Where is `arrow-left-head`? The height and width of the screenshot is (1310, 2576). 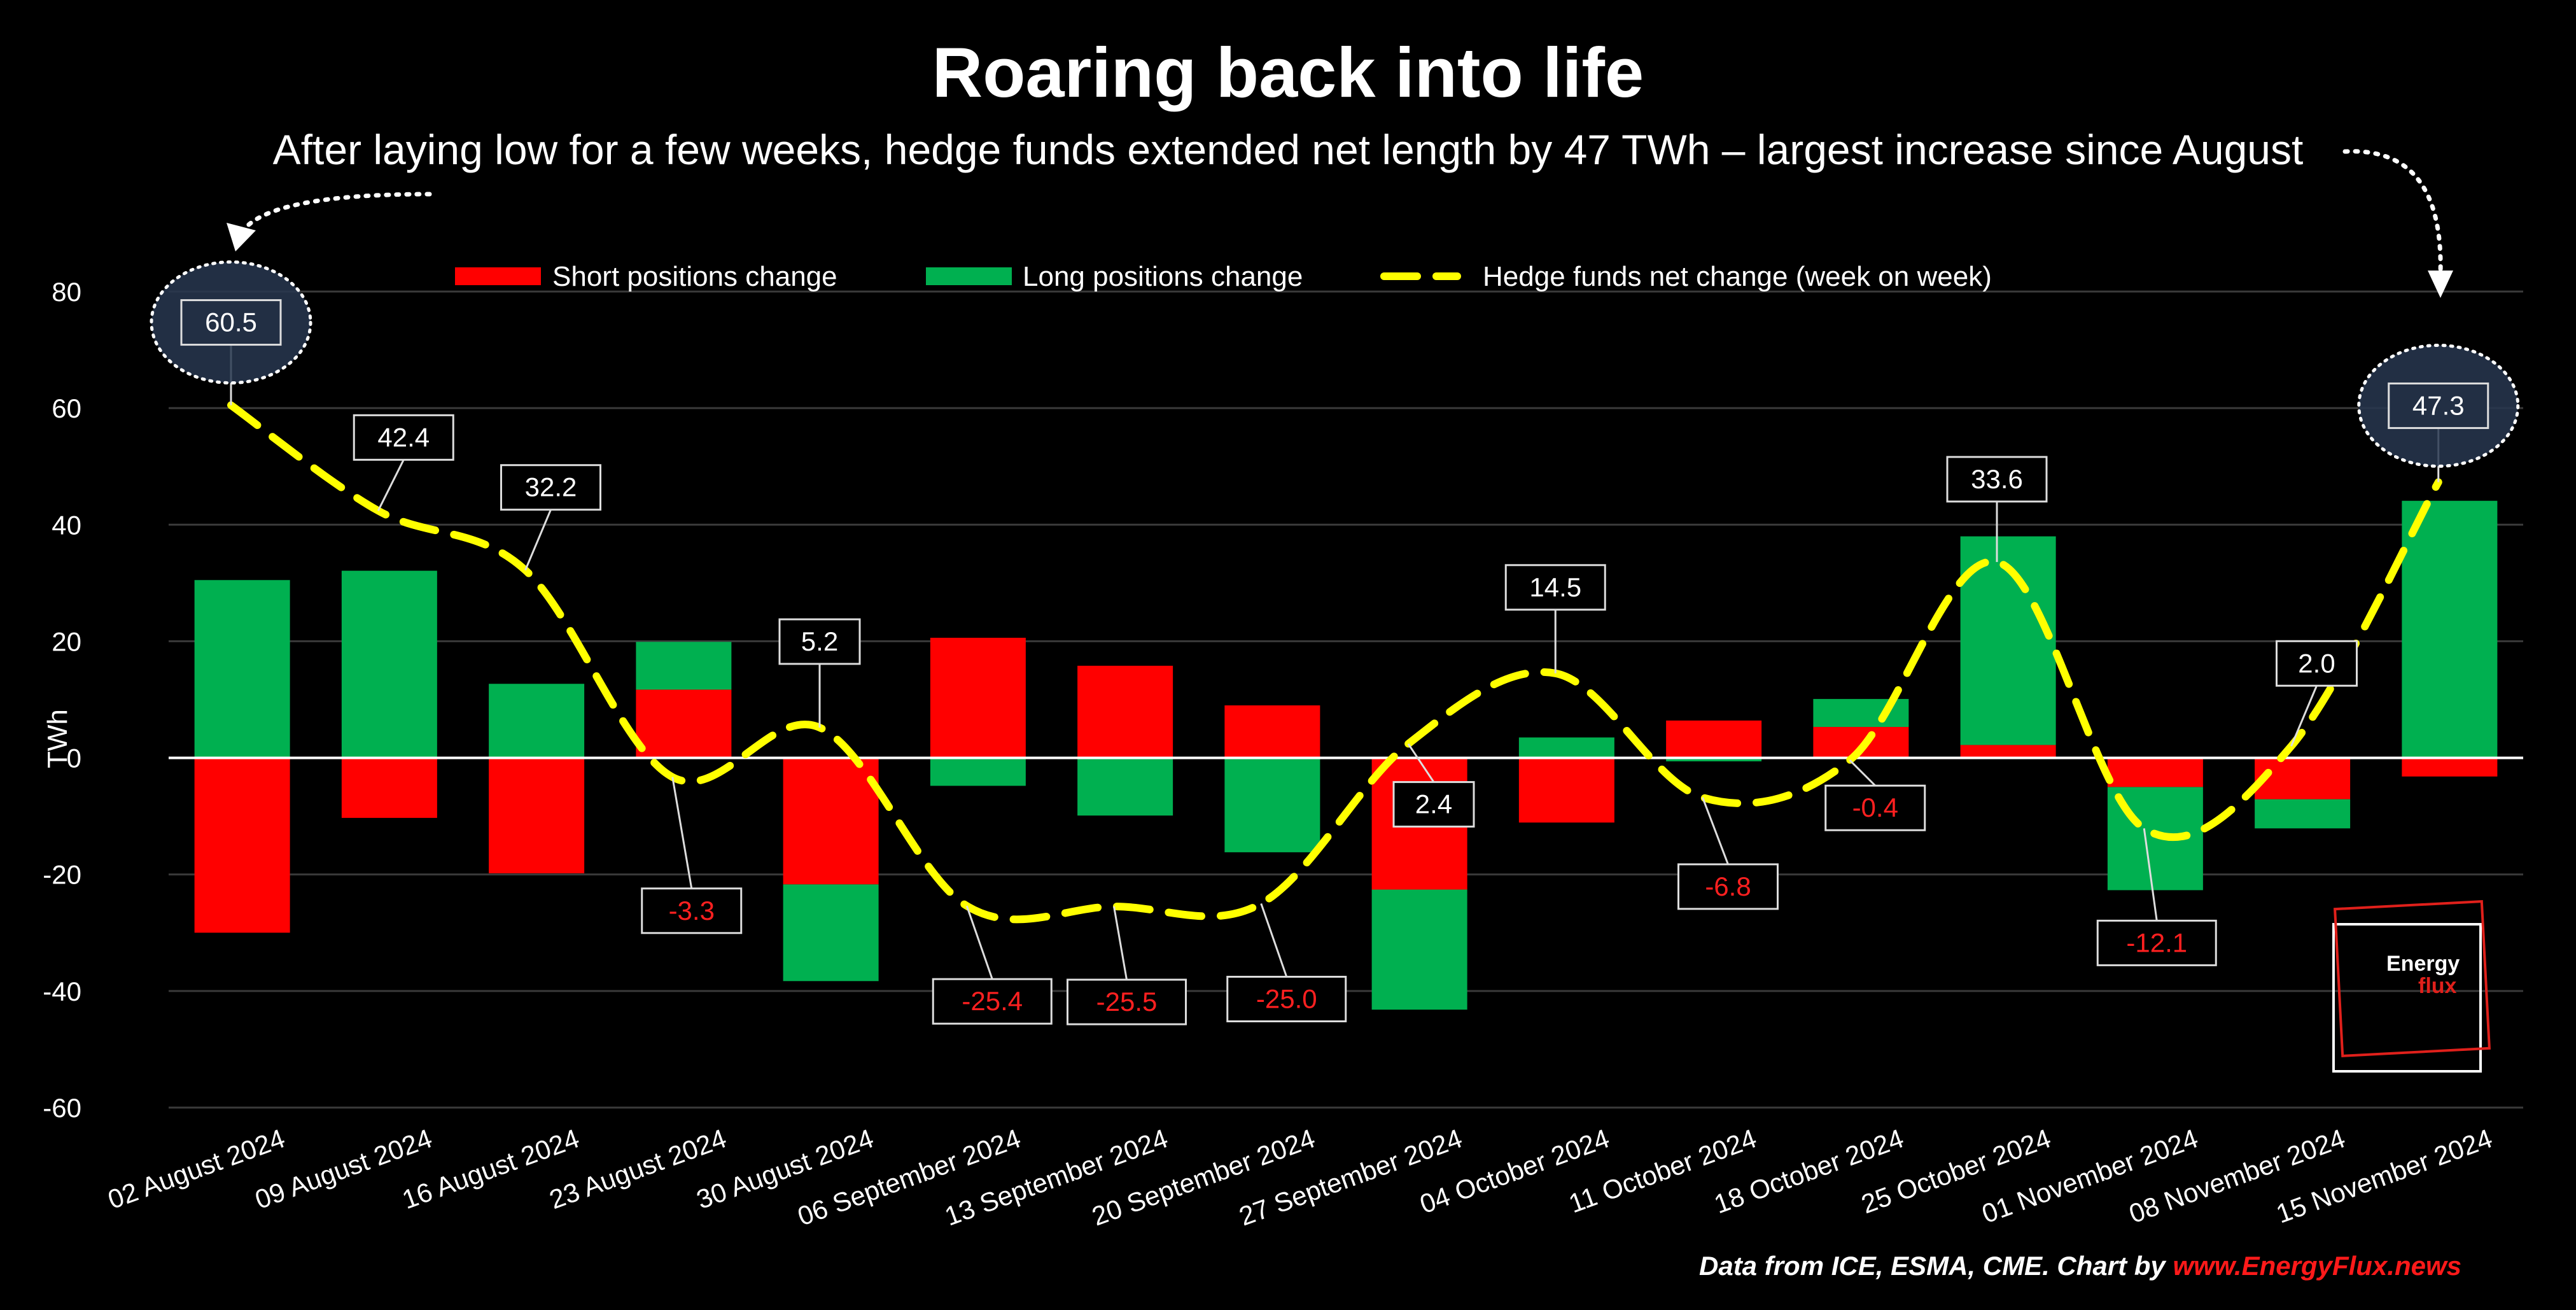 arrow-left-head is located at coordinates (241, 237).